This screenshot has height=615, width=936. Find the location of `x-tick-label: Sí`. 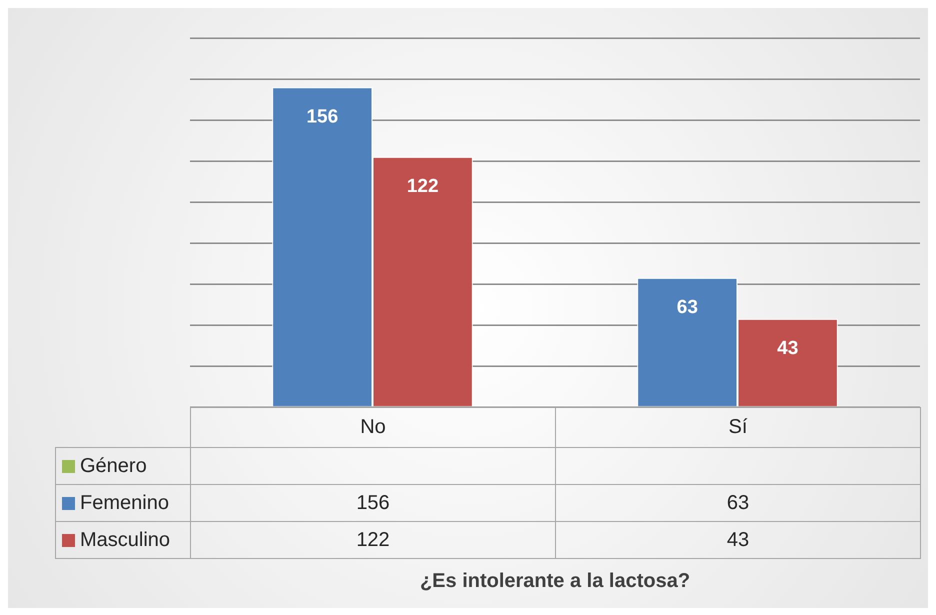

x-tick-label: Sí is located at coordinates (738, 427).